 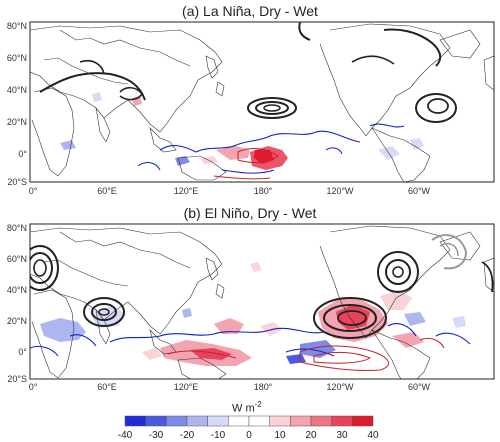 I want to click on colorbar-tick-label: 10, so click(x=280, y=435).